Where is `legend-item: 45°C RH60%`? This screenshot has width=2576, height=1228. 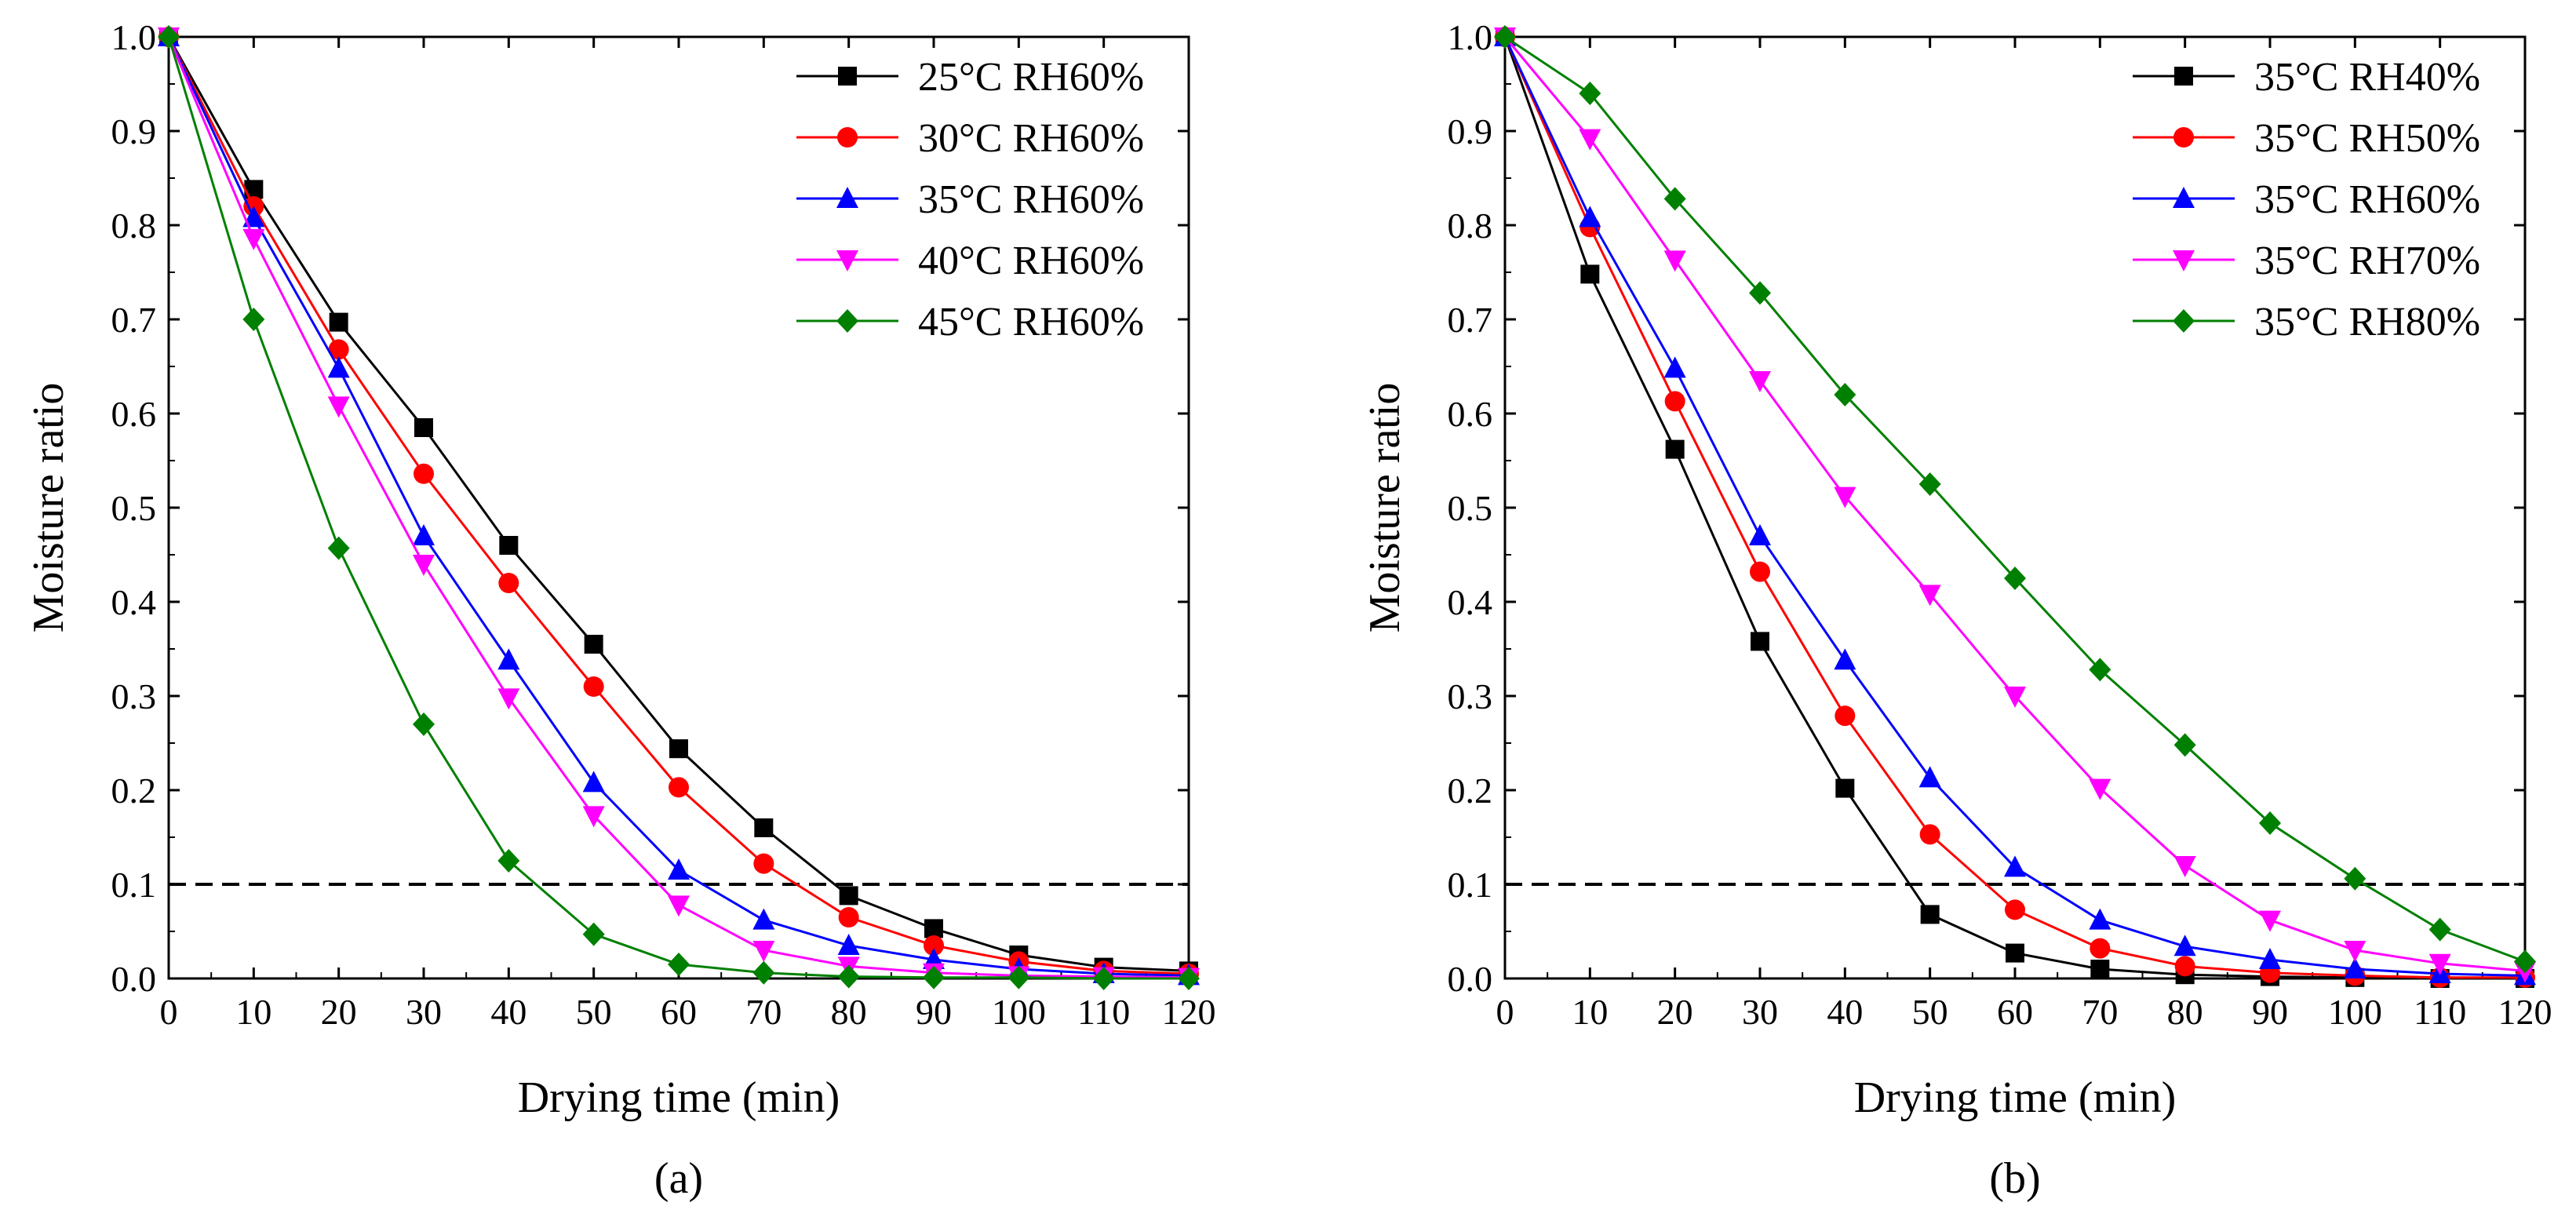
legend-item: 45°C RH60% is located at coordinates (970, 322).